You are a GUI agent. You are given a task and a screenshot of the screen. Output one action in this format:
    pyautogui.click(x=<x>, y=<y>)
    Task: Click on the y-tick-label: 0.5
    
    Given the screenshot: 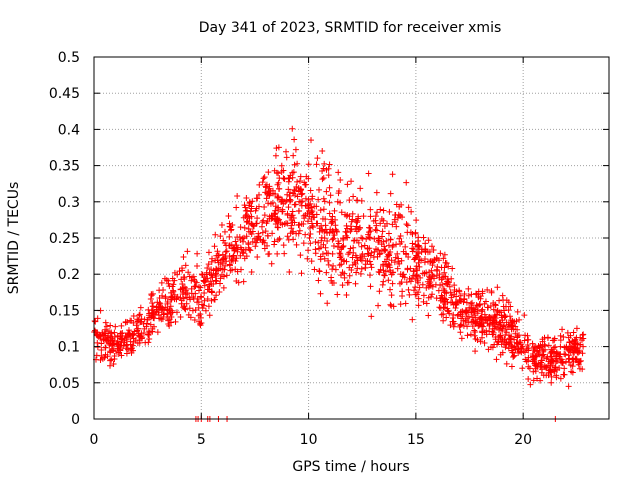 What is the action you would take?
    pyautogui.click(x=69, y=58)
    